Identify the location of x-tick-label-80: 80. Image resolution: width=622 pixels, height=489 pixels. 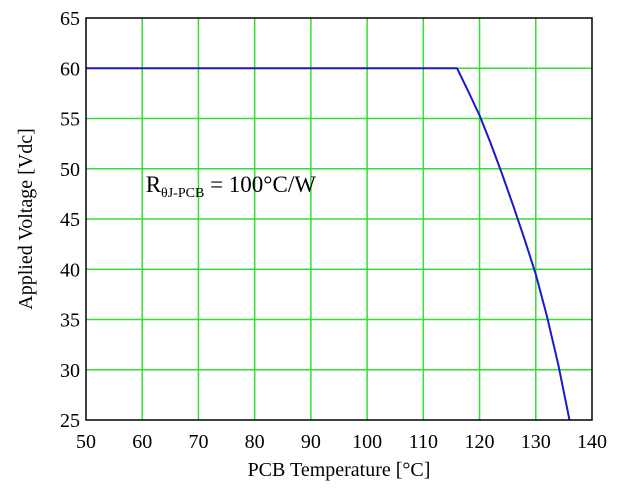
(255, 442).